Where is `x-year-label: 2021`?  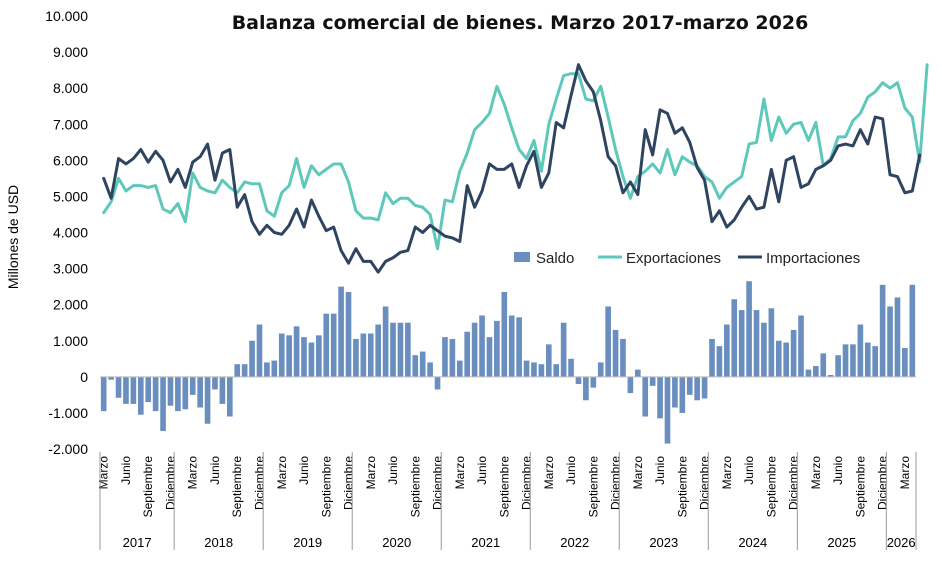 x-year-label: 2021 is located at coordinates (485, 542).